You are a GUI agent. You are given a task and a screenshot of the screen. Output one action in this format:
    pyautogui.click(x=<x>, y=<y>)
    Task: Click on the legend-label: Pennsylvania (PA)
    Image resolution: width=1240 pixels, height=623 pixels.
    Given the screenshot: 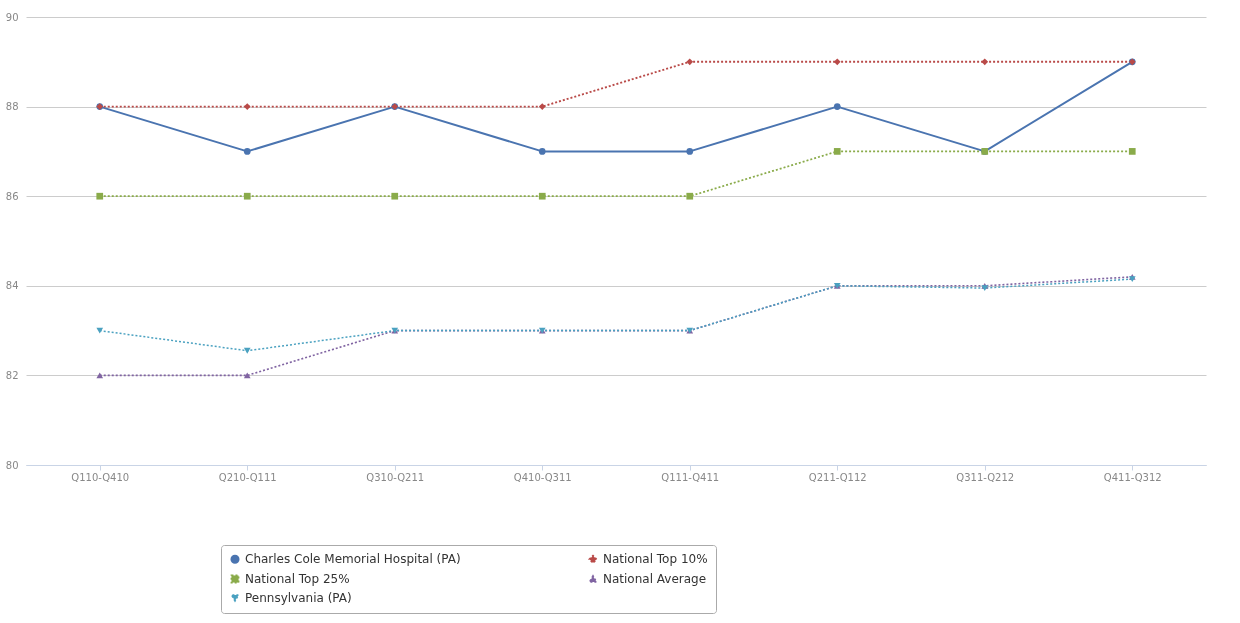 What is the action you would take?
    pyautogui.click(x=298, y=598)
    